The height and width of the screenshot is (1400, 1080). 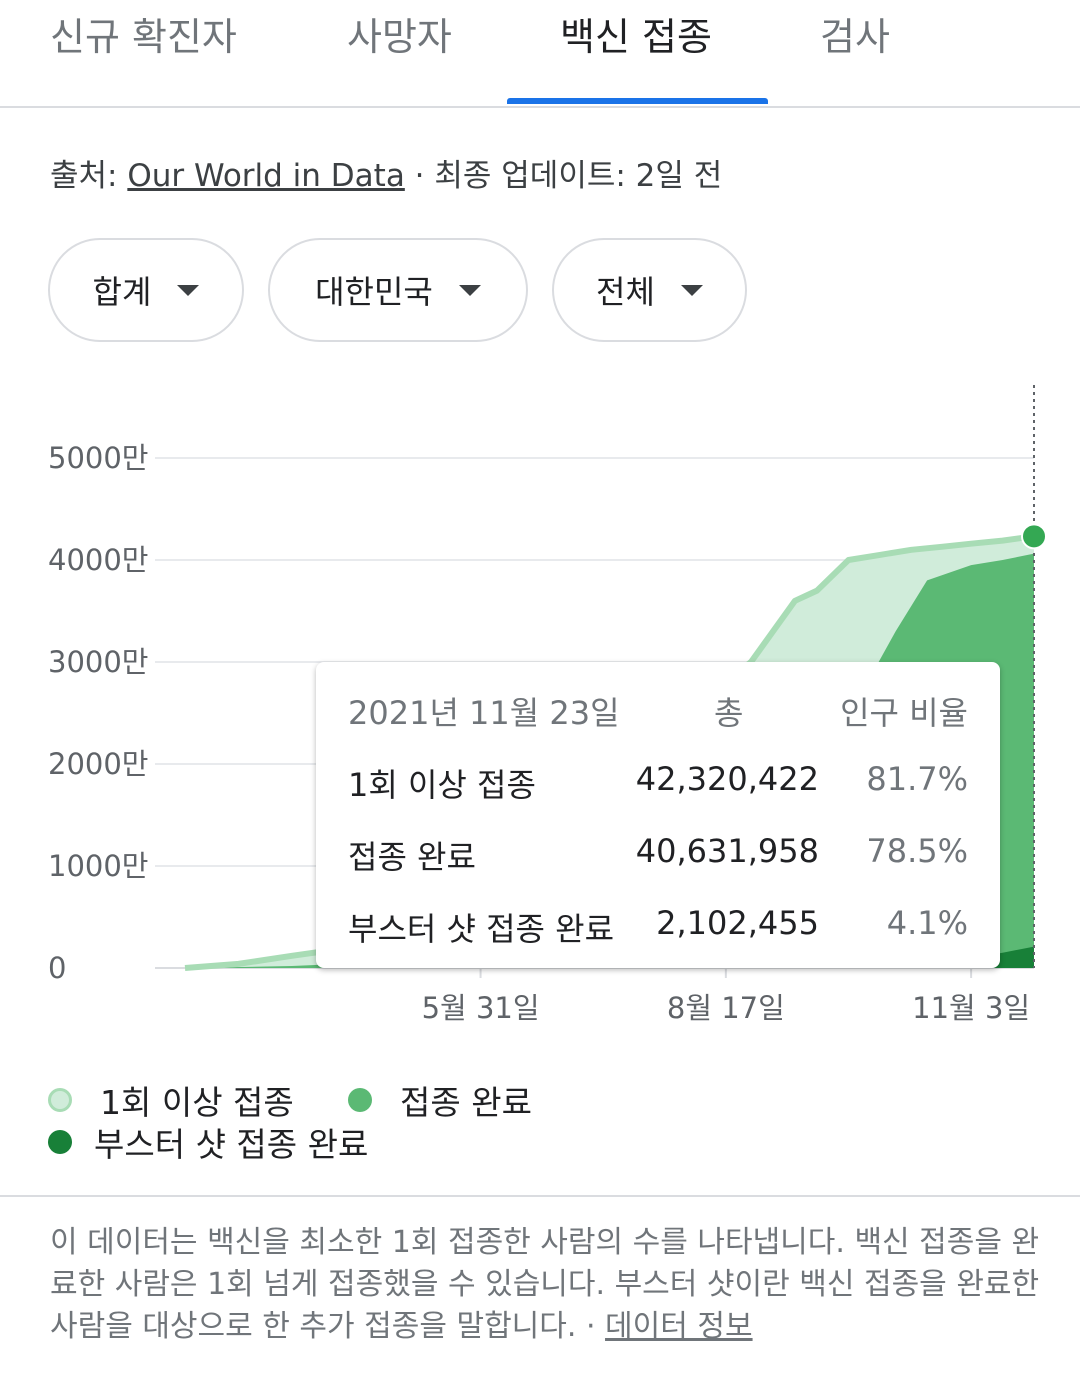 What do you see at coordinates (636, 37) in the screenshot?
I see `tab-vaccinations: 백신 접종` at bounding box center [636, 37].